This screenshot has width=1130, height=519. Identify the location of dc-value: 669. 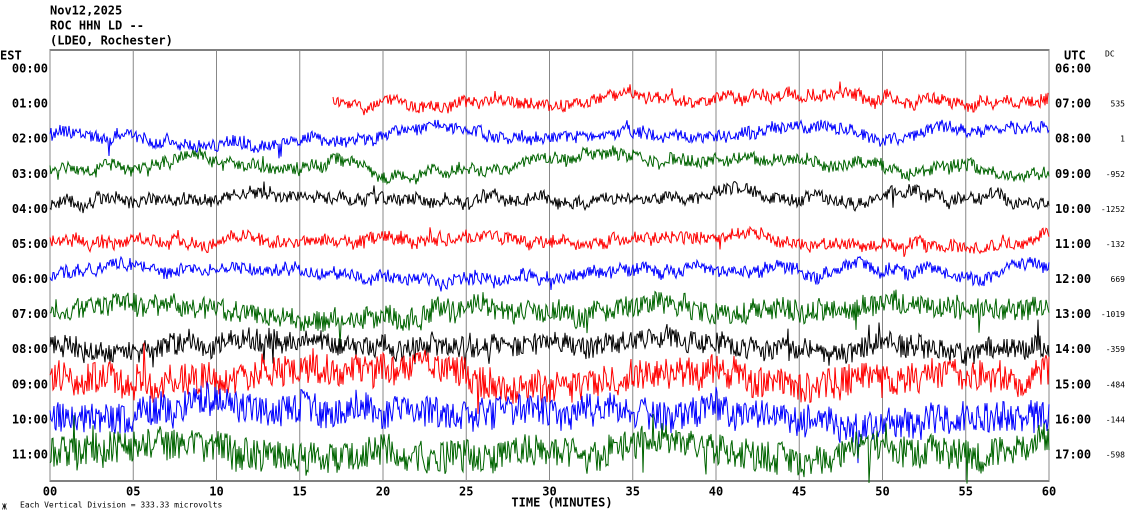
(1118, 279).